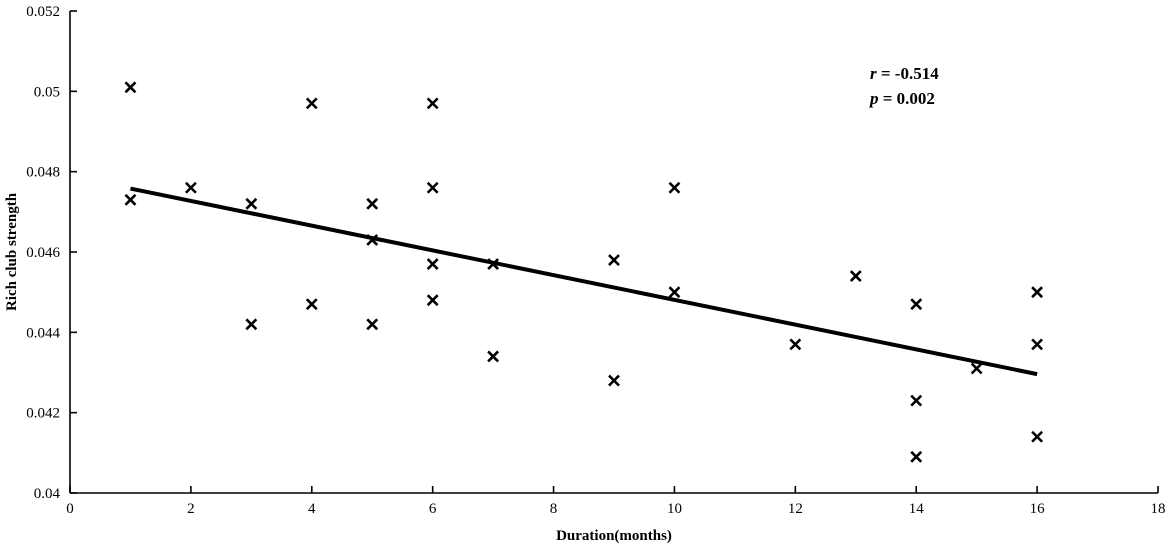  Describe the element at coordinates (191, 509) in the screenshot. I see `x-tick-label: 2` at that location.